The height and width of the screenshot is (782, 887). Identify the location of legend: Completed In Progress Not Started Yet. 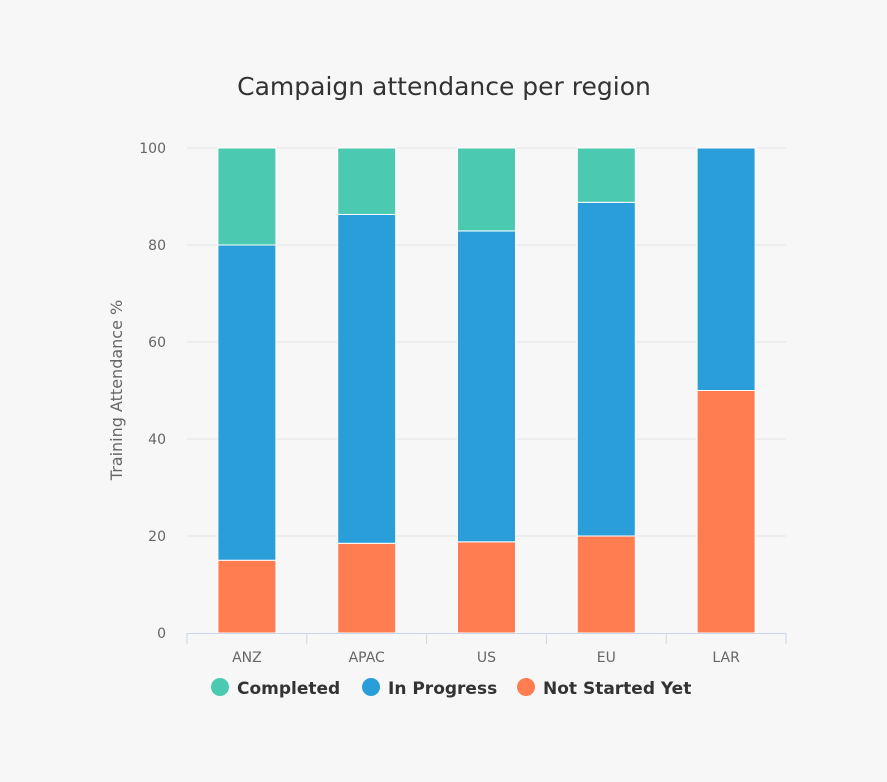
(451, 688).